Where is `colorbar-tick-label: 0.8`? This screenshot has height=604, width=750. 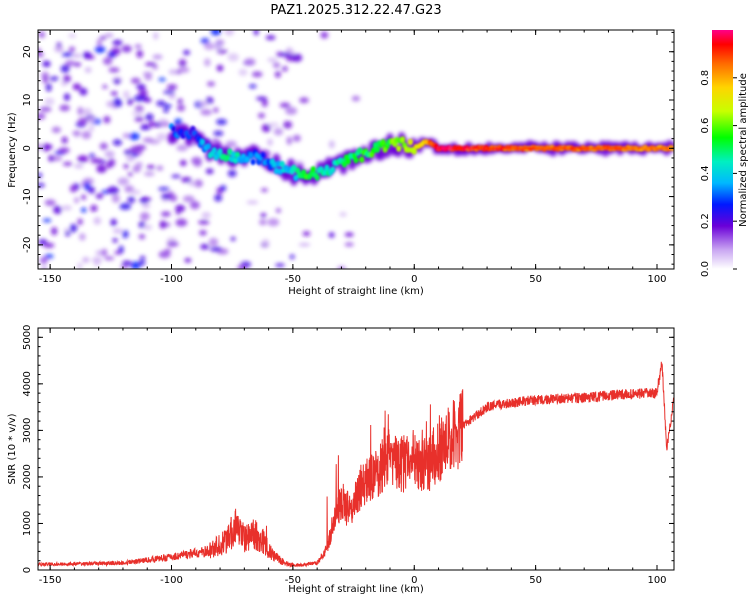 colorbar-tick-label: 0.8 is located at coordinates (705, 78).